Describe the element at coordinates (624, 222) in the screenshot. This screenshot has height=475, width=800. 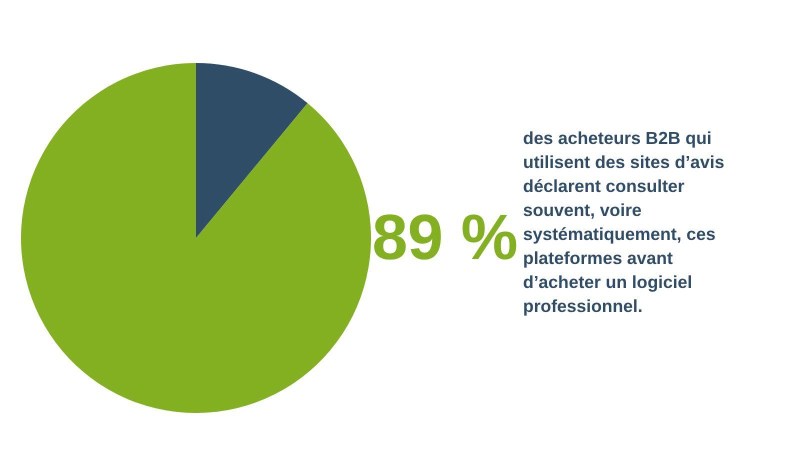
I see `text: des acheteurs B2B qui utilisent des sites d’avis déclarent consulter souvent, voire systématiquement, ces plateformes avant d’acheter un logiciel professionnel.` at that location.